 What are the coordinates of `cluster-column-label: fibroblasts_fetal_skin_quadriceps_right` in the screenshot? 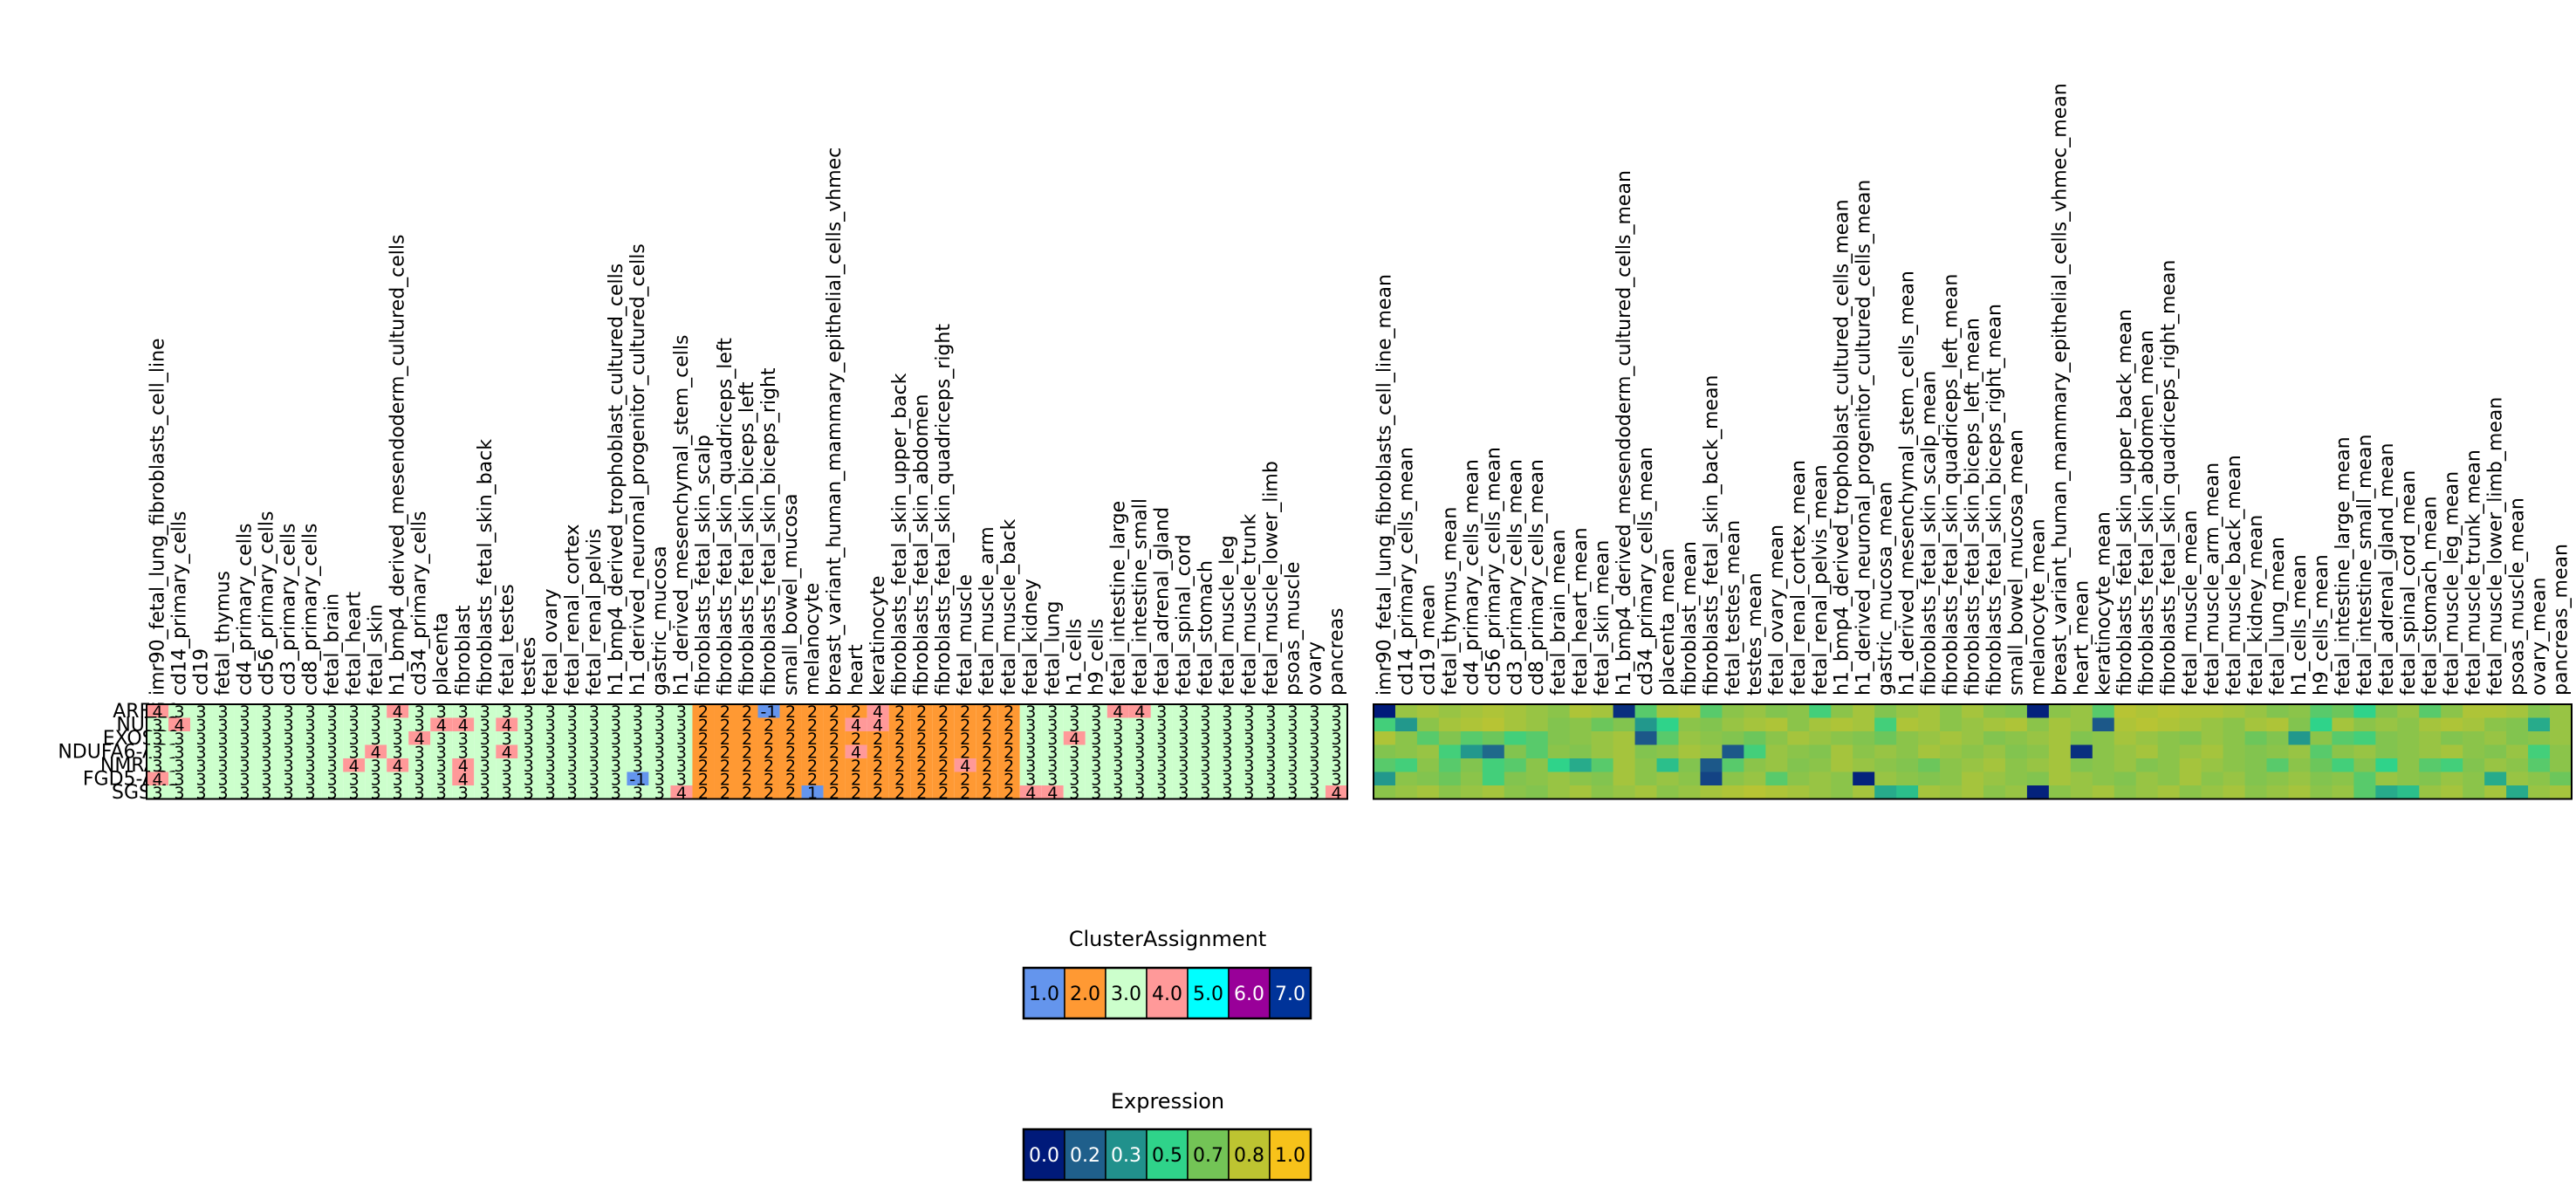 It's located at (944, 510).